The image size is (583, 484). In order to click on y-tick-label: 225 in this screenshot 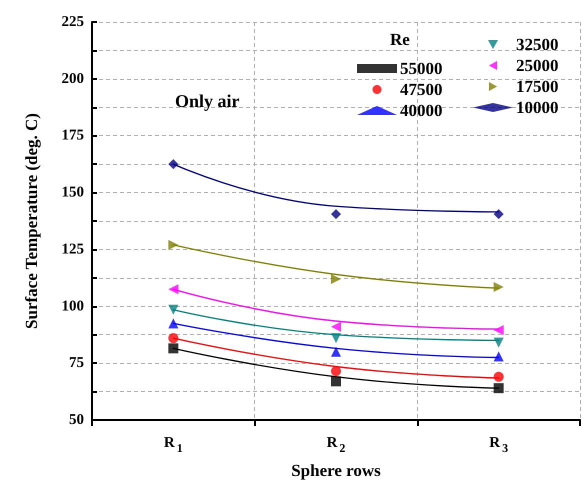, I will do `click(73, 22)`.